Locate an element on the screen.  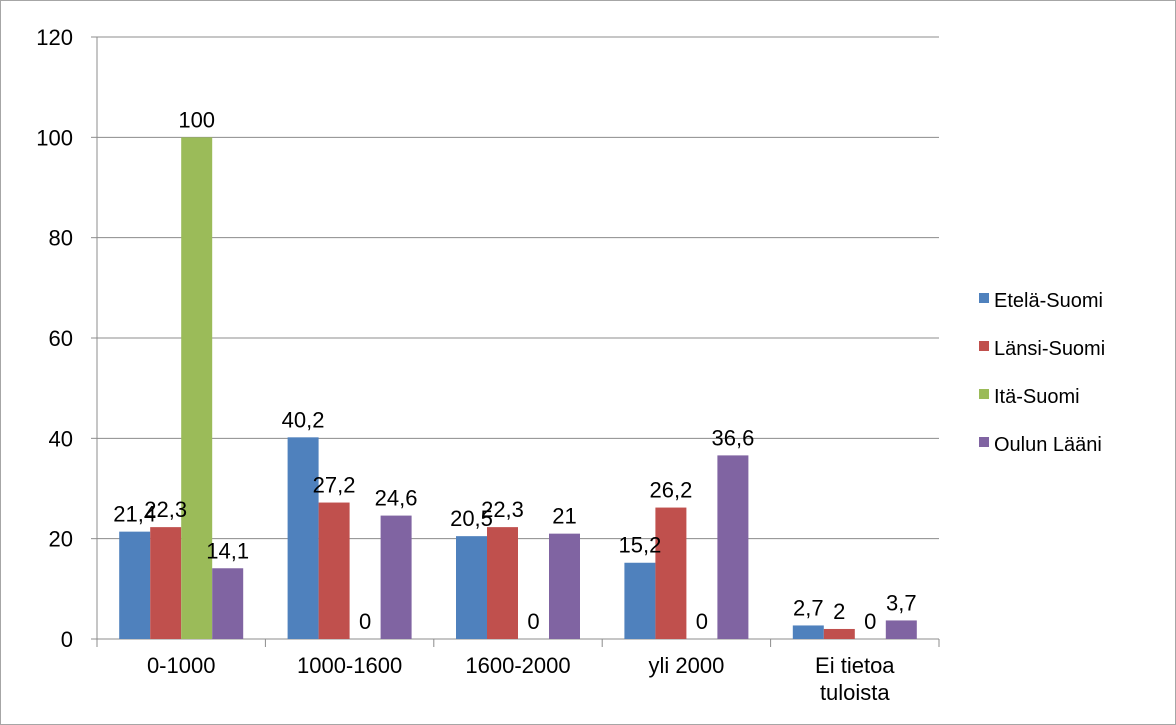
data-label: 20,5 is located at coordinates (471, 518).